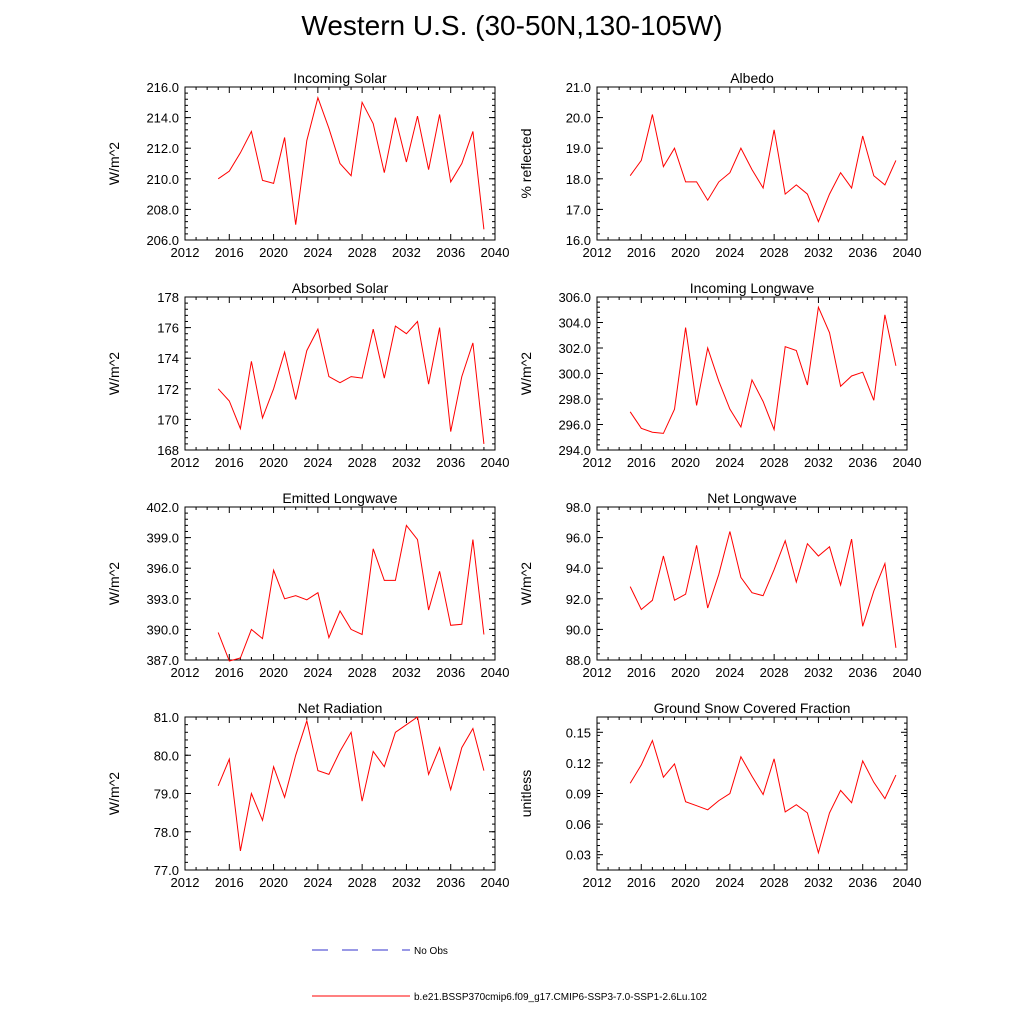  Describe the element at coordinates (578, 629) in the screenshot. I see `y-tick-label: 90.0` at that location.